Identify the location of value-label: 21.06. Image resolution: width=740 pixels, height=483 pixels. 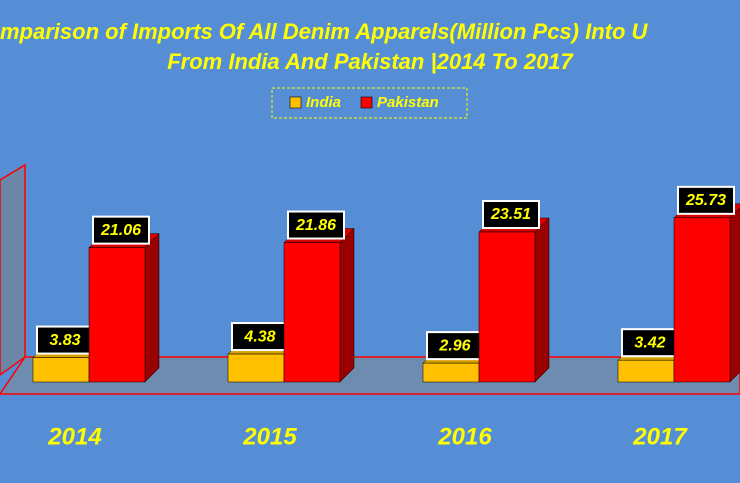
(120, 230).